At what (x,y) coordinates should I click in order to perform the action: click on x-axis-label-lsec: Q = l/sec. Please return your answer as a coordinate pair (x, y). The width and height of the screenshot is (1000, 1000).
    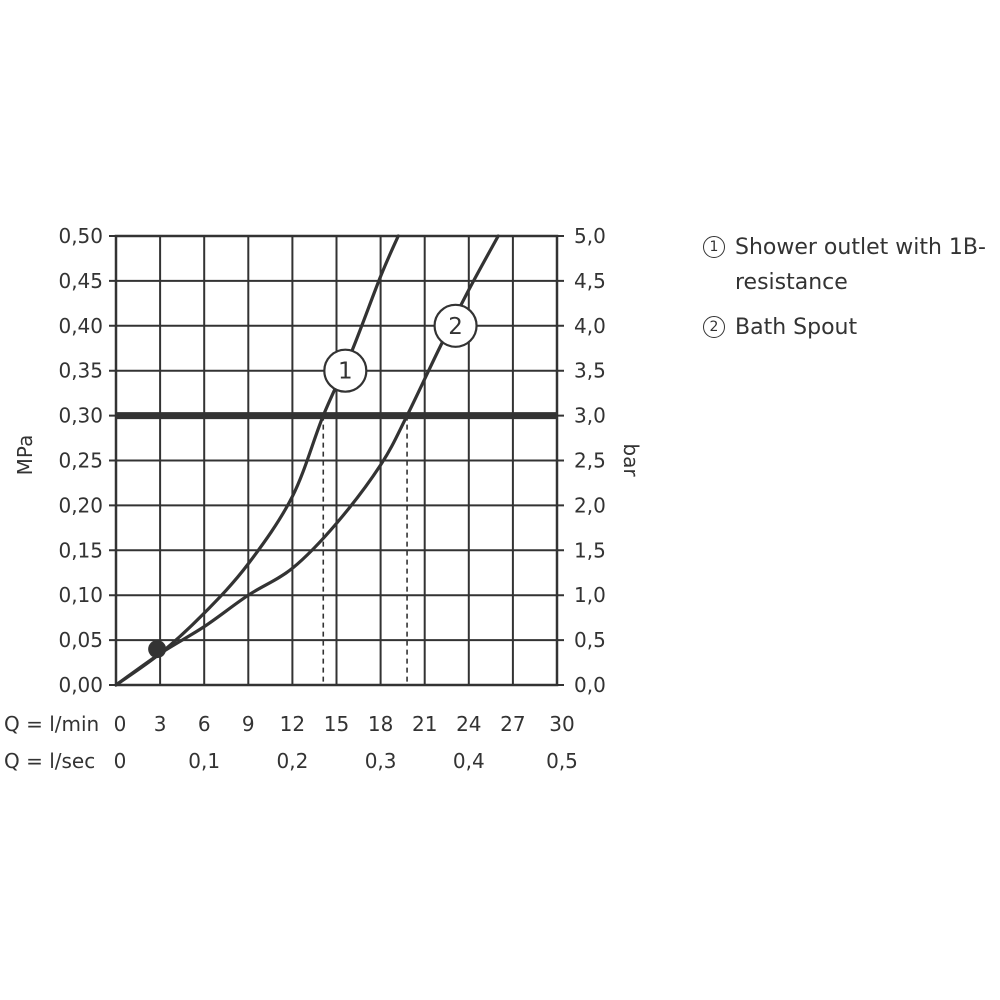
    Looking at the image, I should click on (49, 761).